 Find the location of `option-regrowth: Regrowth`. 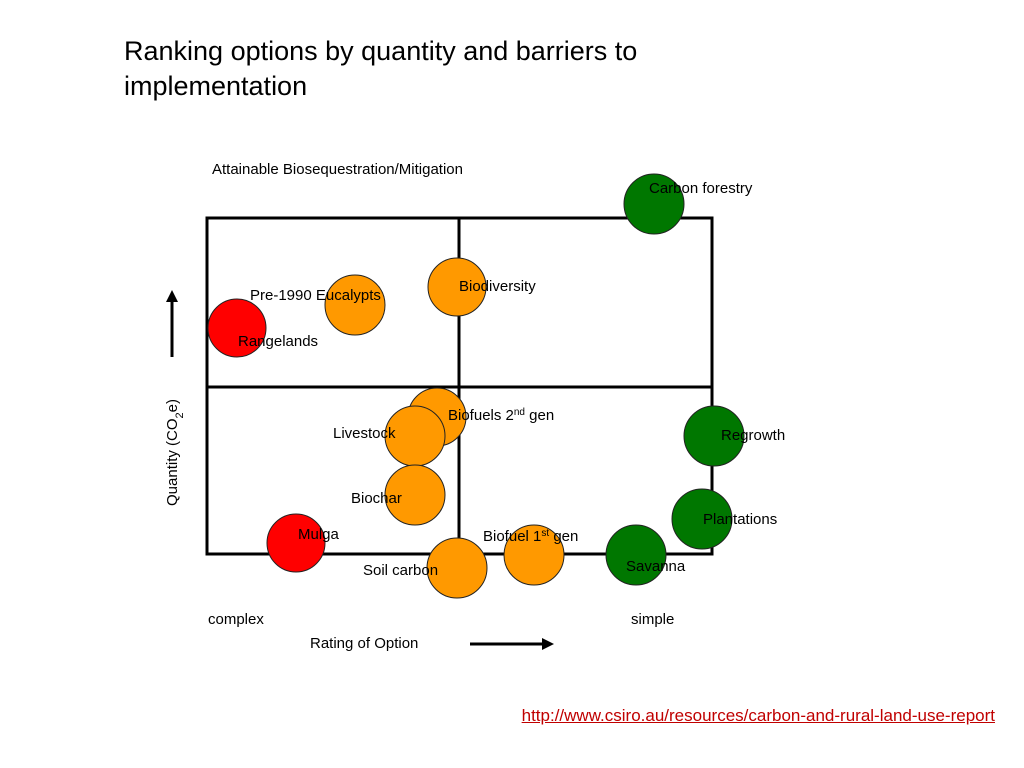

option-regrowth: Regrowth is located at coordinates (734, 436).